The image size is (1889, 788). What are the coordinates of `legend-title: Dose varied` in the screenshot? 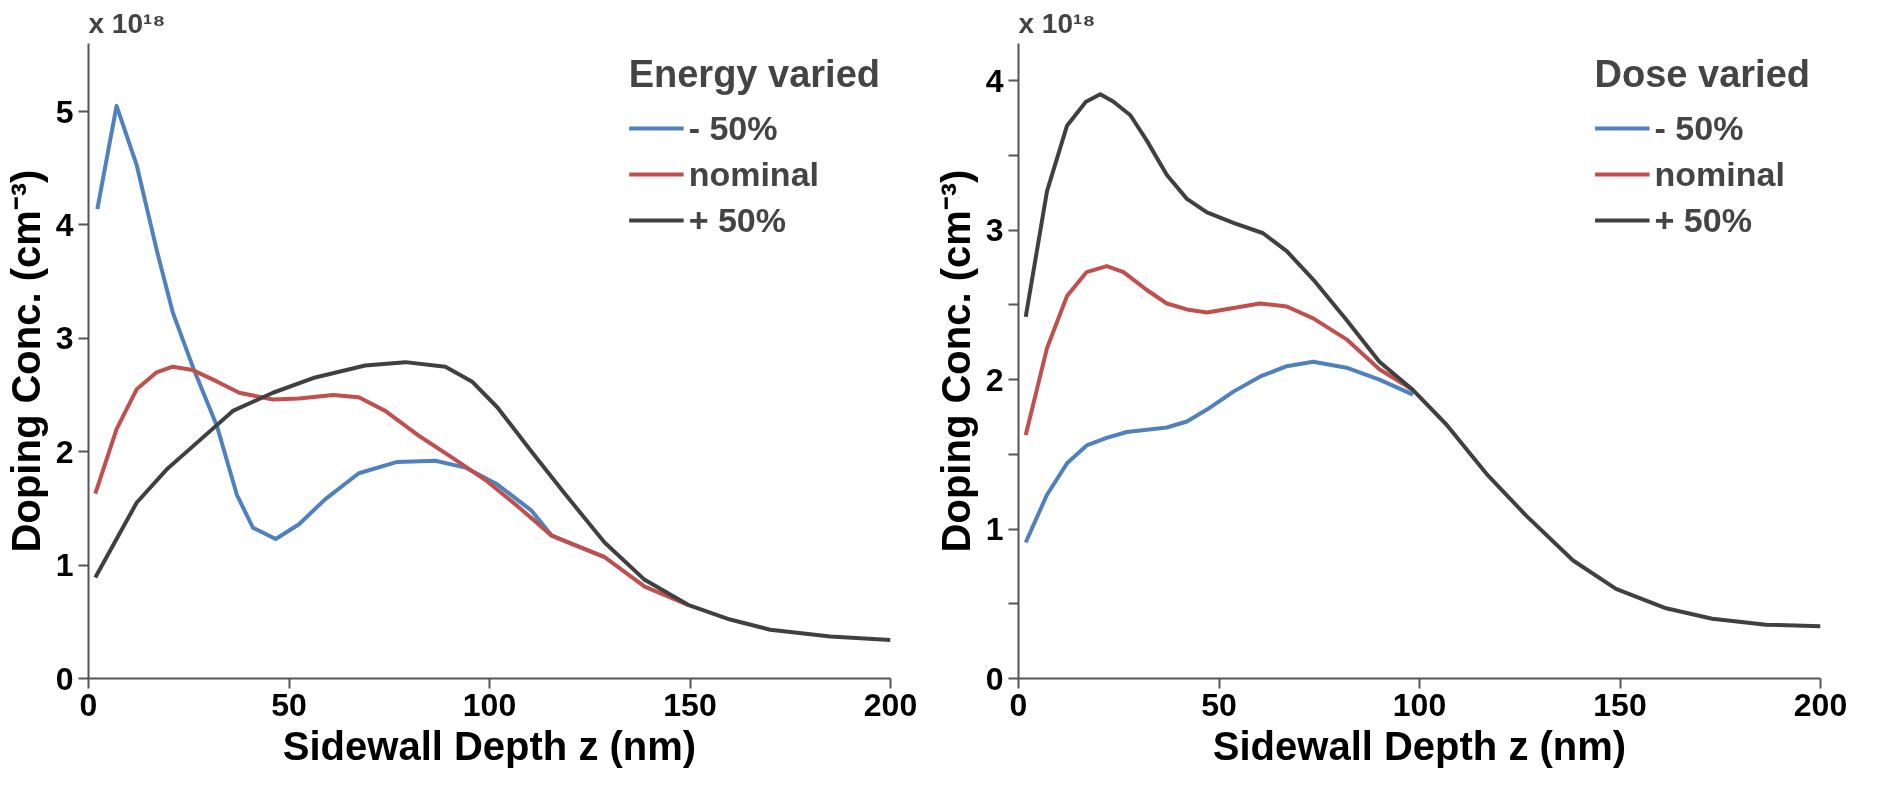 It's located at (1702, 74).